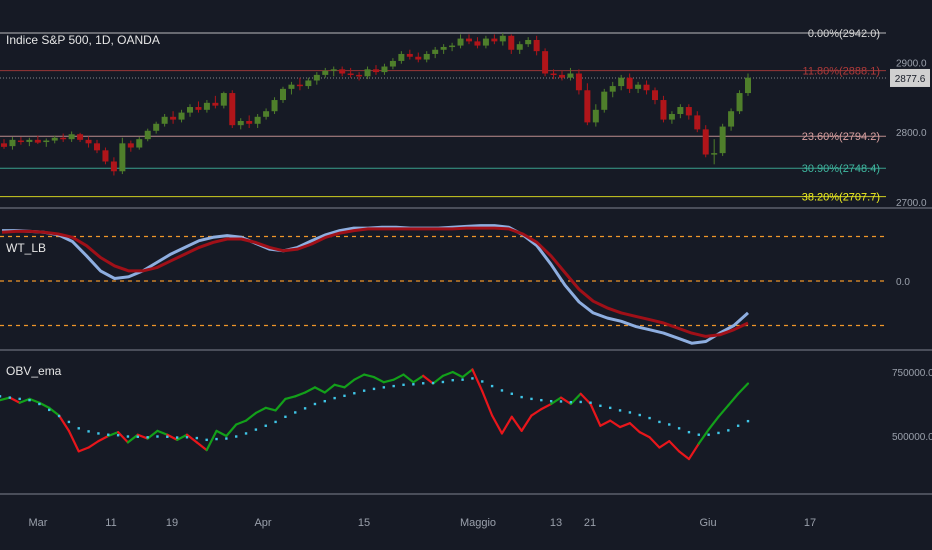  What do you see at coordinates (903, 282) in the screenshot?
I see `wt-axis-tick: 0.0` at bounding box center [903, 282].